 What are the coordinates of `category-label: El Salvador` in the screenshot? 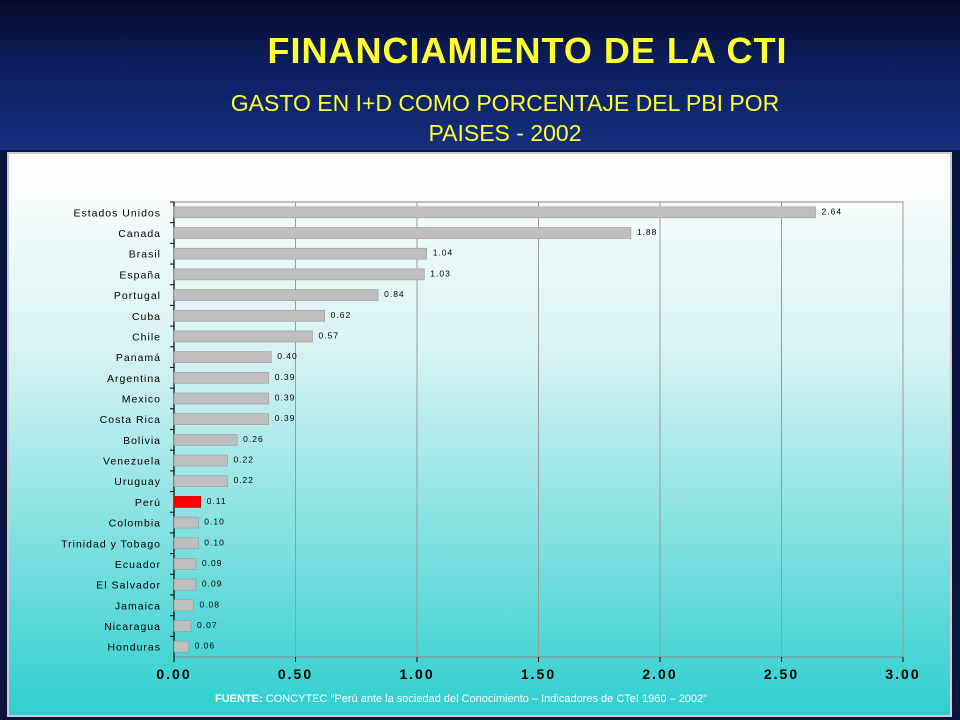 It's located at (128, 586).